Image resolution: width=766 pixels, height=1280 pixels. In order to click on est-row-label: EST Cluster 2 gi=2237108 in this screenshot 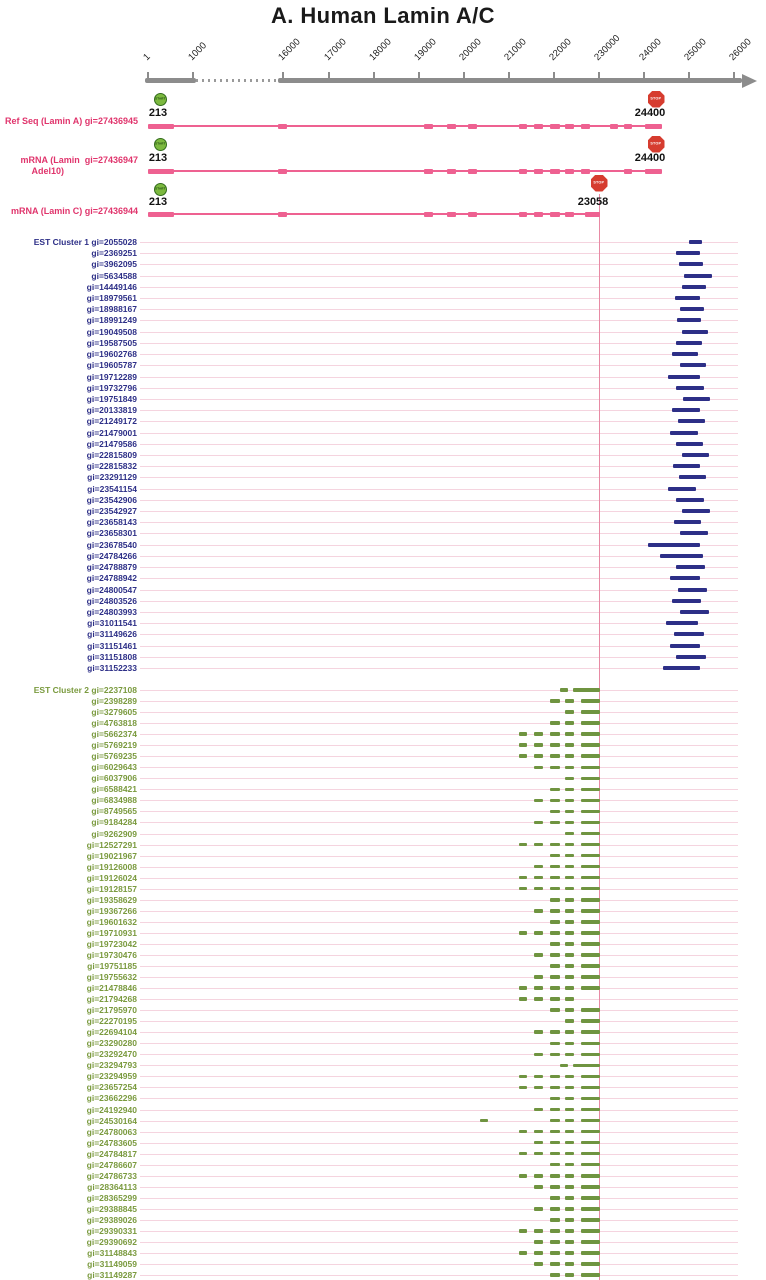, I will do `click(85, 690)`.